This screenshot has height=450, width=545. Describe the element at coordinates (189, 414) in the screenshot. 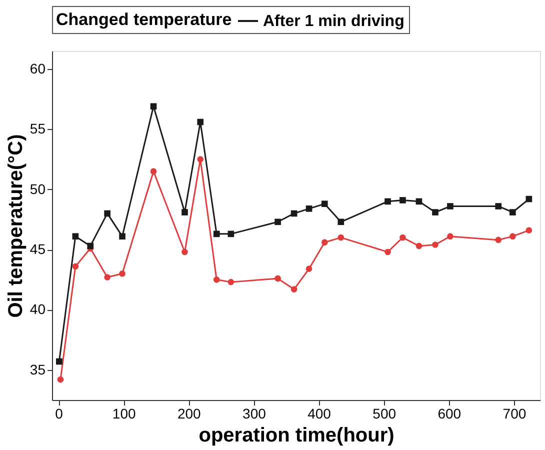

I see `x-tick-label: 200` at that location.